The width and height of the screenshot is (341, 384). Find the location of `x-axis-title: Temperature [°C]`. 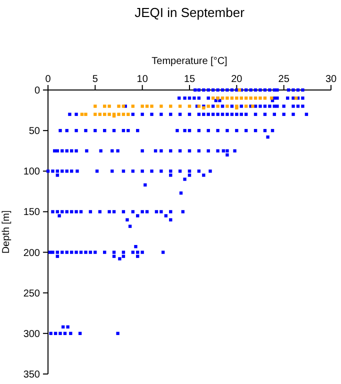

x-axis-title: Temperature [°C] is located at coordinates (190, 61).